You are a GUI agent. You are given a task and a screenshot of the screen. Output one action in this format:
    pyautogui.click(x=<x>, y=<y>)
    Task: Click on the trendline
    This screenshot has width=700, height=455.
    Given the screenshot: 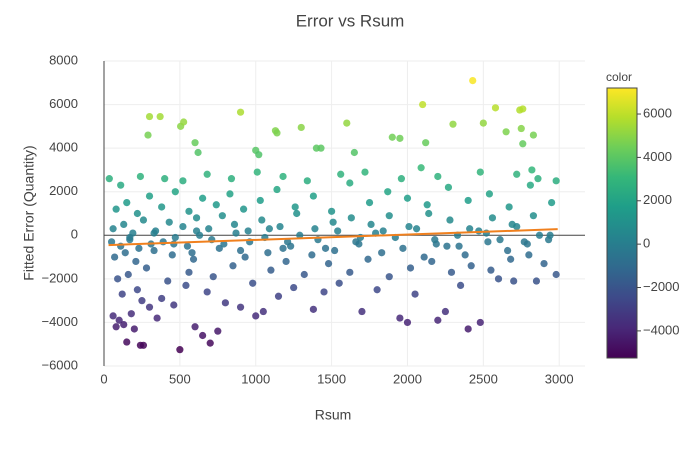 What is the action you would take?
    pyautogui.click(x=333, y=237)
    